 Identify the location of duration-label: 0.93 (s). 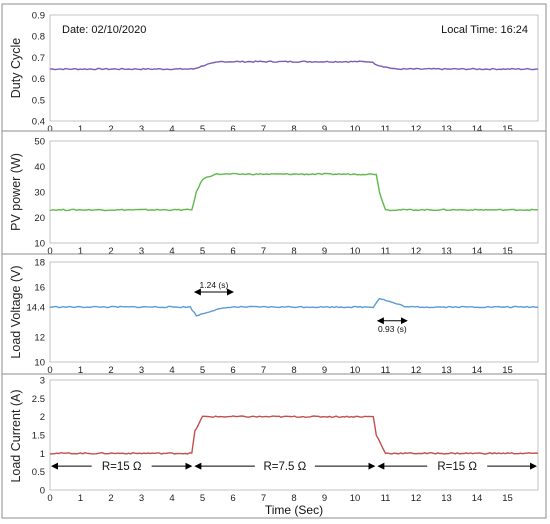
(392, 329).